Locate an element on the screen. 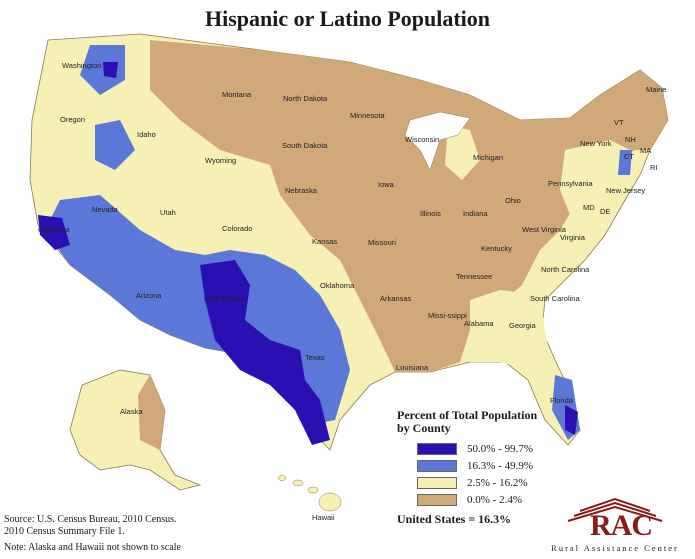 The image size is (695, 559). legend-row: 0.0% - 2.4% is located at coordinates (497, 500).